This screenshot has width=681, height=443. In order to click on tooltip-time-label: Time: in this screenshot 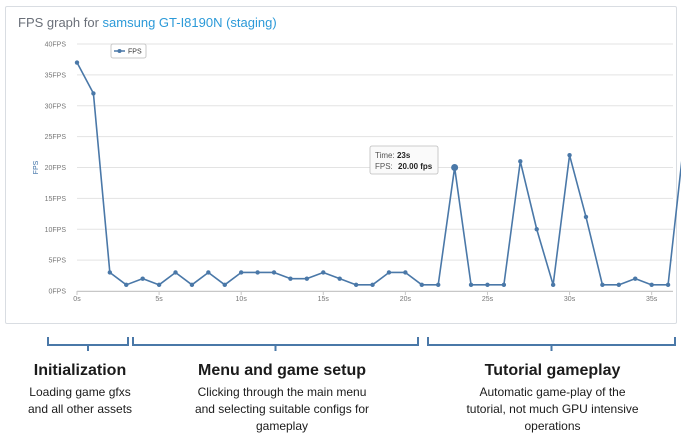, I will do `click(386, 155)`.